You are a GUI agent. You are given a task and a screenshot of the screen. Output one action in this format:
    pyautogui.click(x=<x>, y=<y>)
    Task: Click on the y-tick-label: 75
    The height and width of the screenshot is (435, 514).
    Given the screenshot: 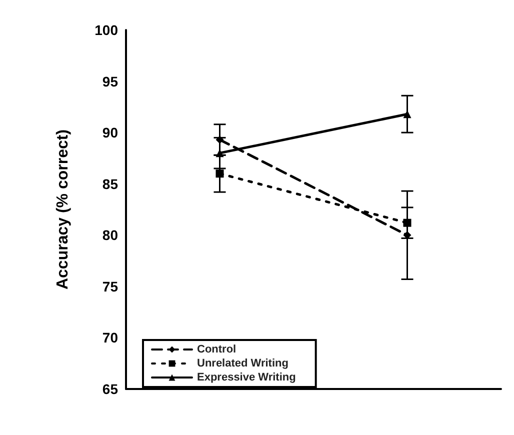 What is the action you would take?
    pyautogui.click(x=110, y=286)
    